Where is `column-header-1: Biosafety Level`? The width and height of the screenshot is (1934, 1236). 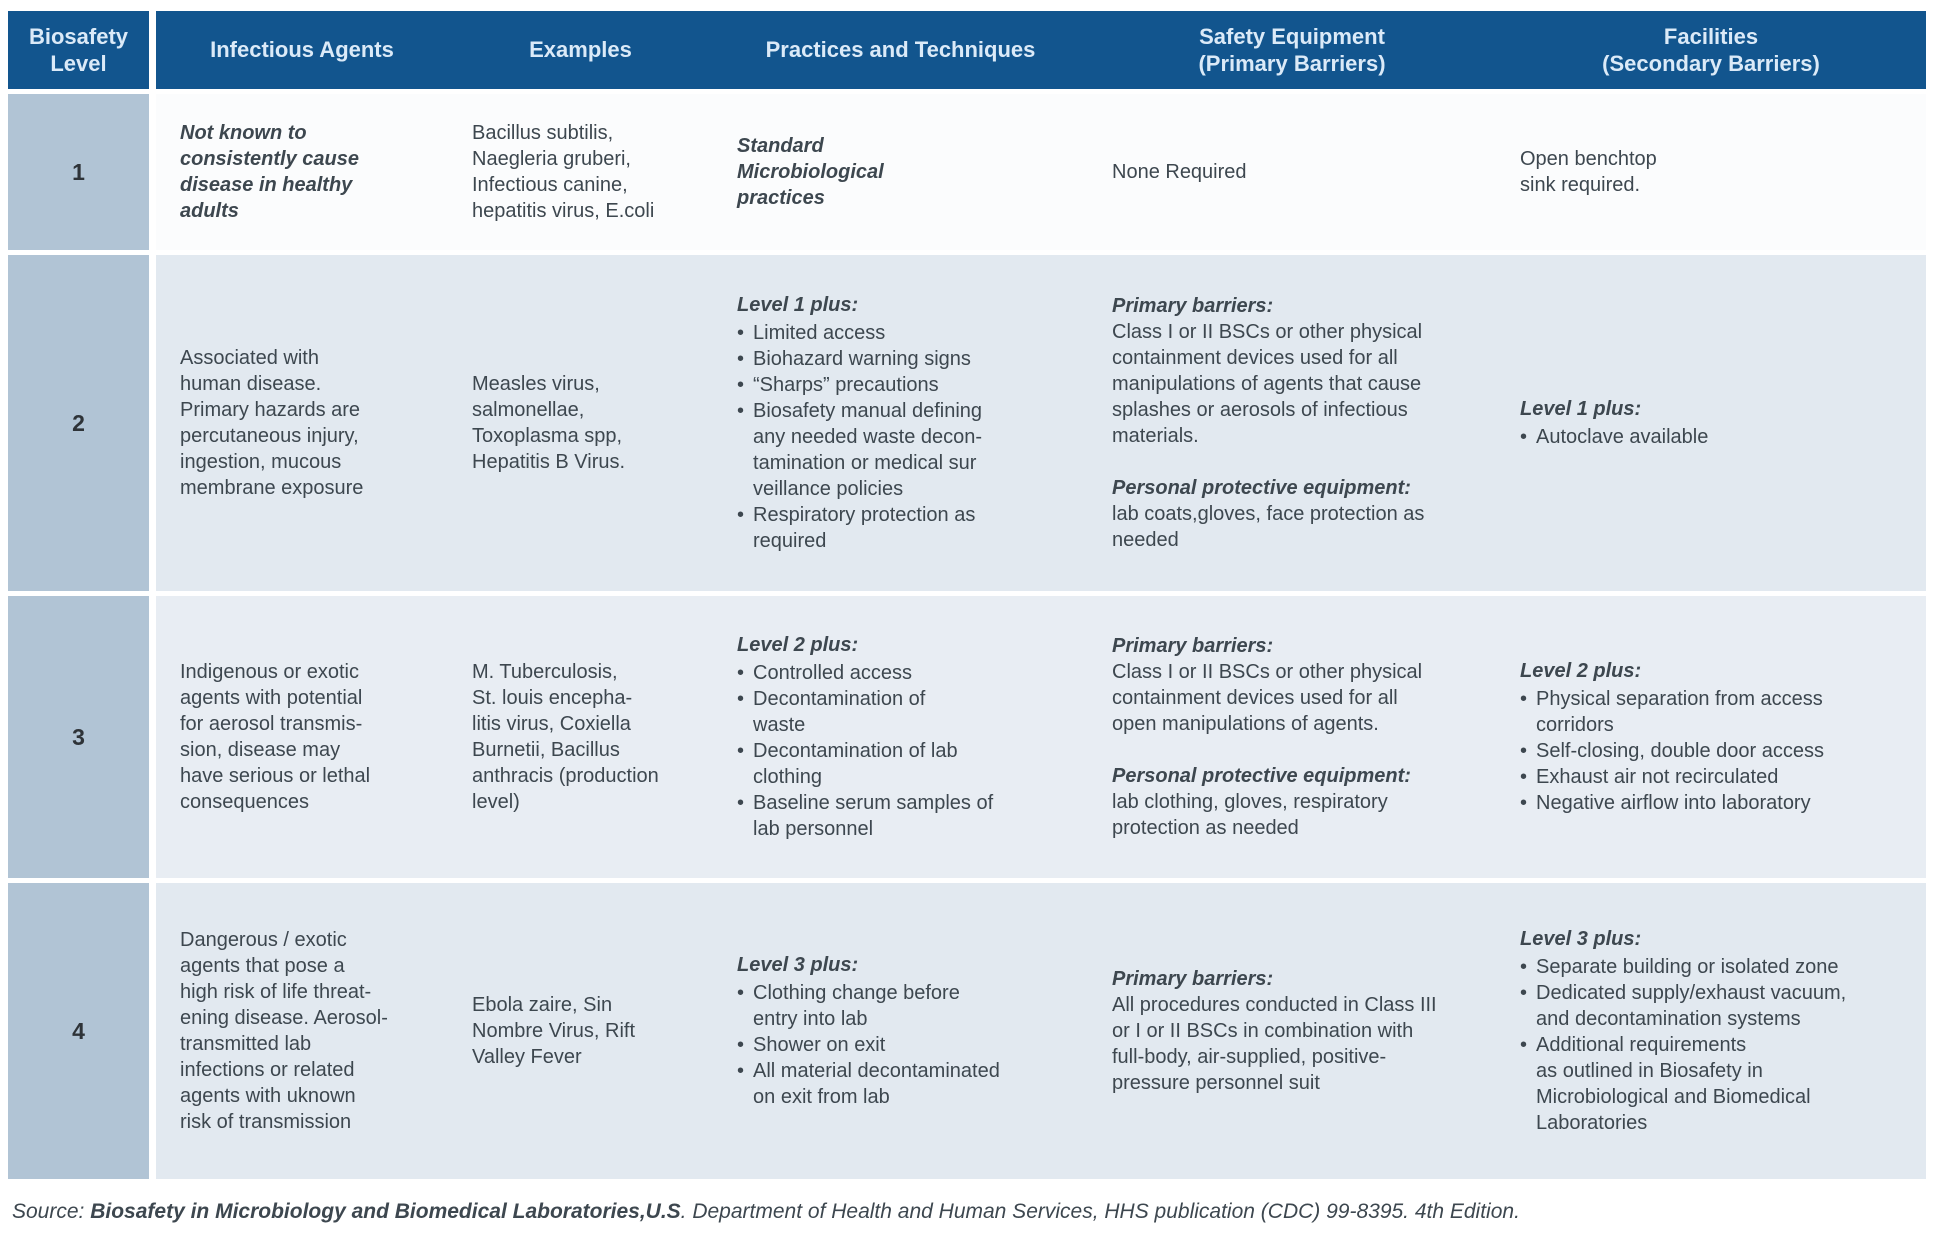 column-header-1: Biosafety Level is located at coordinates (82, 50).